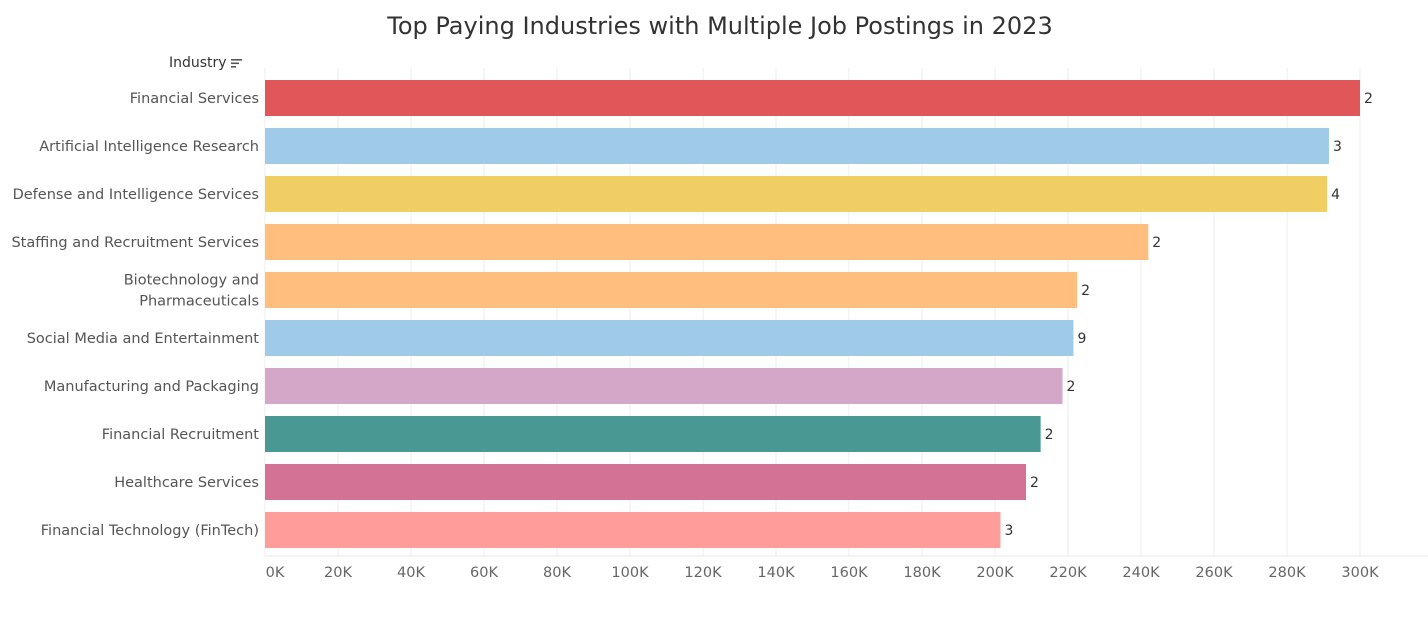  I want to click on x-tick-label: 100K, so click(630, 573).